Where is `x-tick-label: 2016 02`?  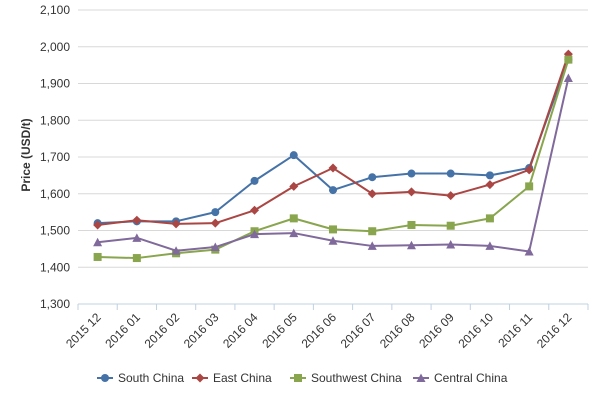
x-tick-label: 2016 02 is located at coordinates (162, 330).